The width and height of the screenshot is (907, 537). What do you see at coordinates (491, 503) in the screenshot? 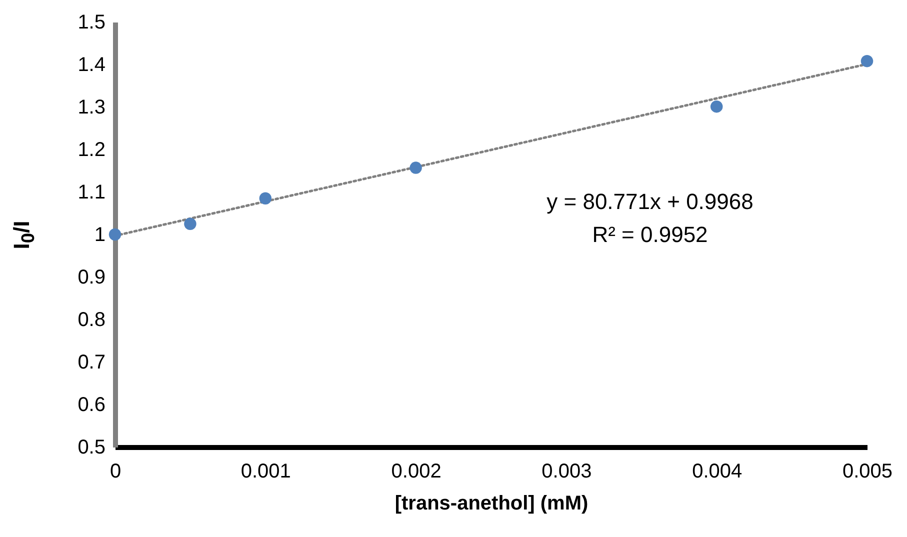
I see `x-axis-title: [trans-anethol] (mM)` at bounding box center [491, 503].